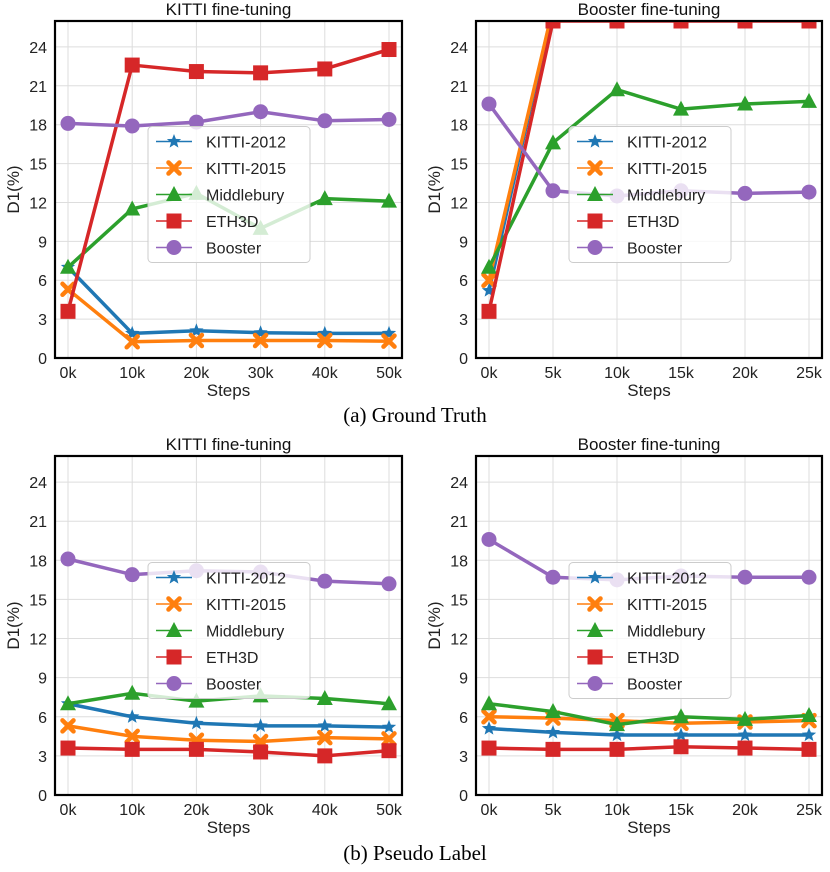  What do you see at coordinates (245, 196) in the screenshot?
I see `legend-label: Middlebury` at bounding box center [245, 196].